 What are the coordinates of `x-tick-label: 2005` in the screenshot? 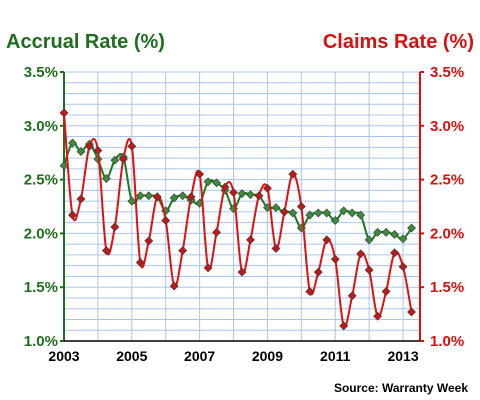 It's located at (131, 356).